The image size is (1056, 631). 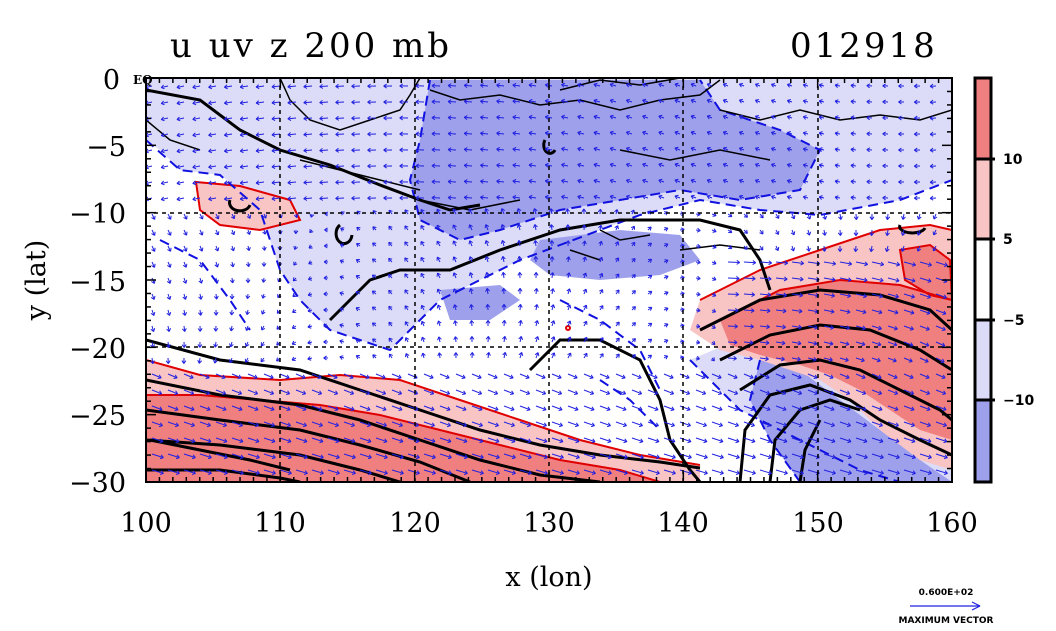 What do you see at coordinates (97, 282) in the screenshot?
I see `y-tick-label: −15` at bounding box center [97, 282].